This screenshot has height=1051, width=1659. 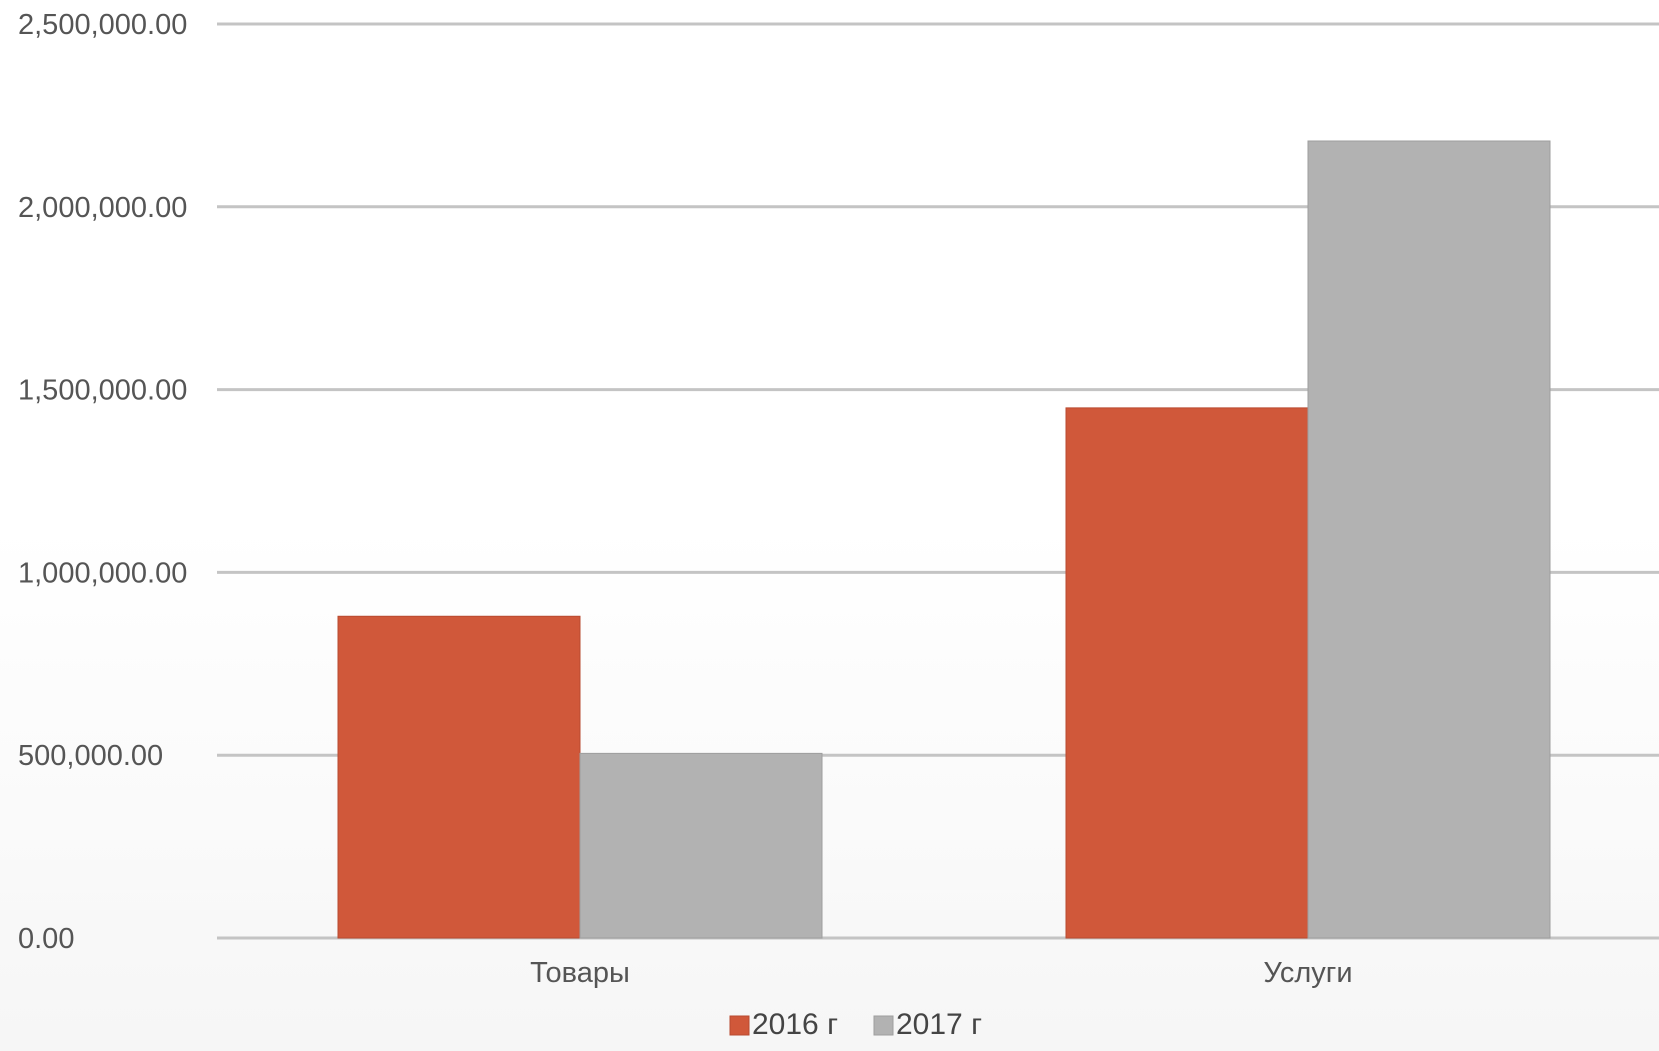 I want to click on bar-series2-cat2, so click(x=1429, y=539).